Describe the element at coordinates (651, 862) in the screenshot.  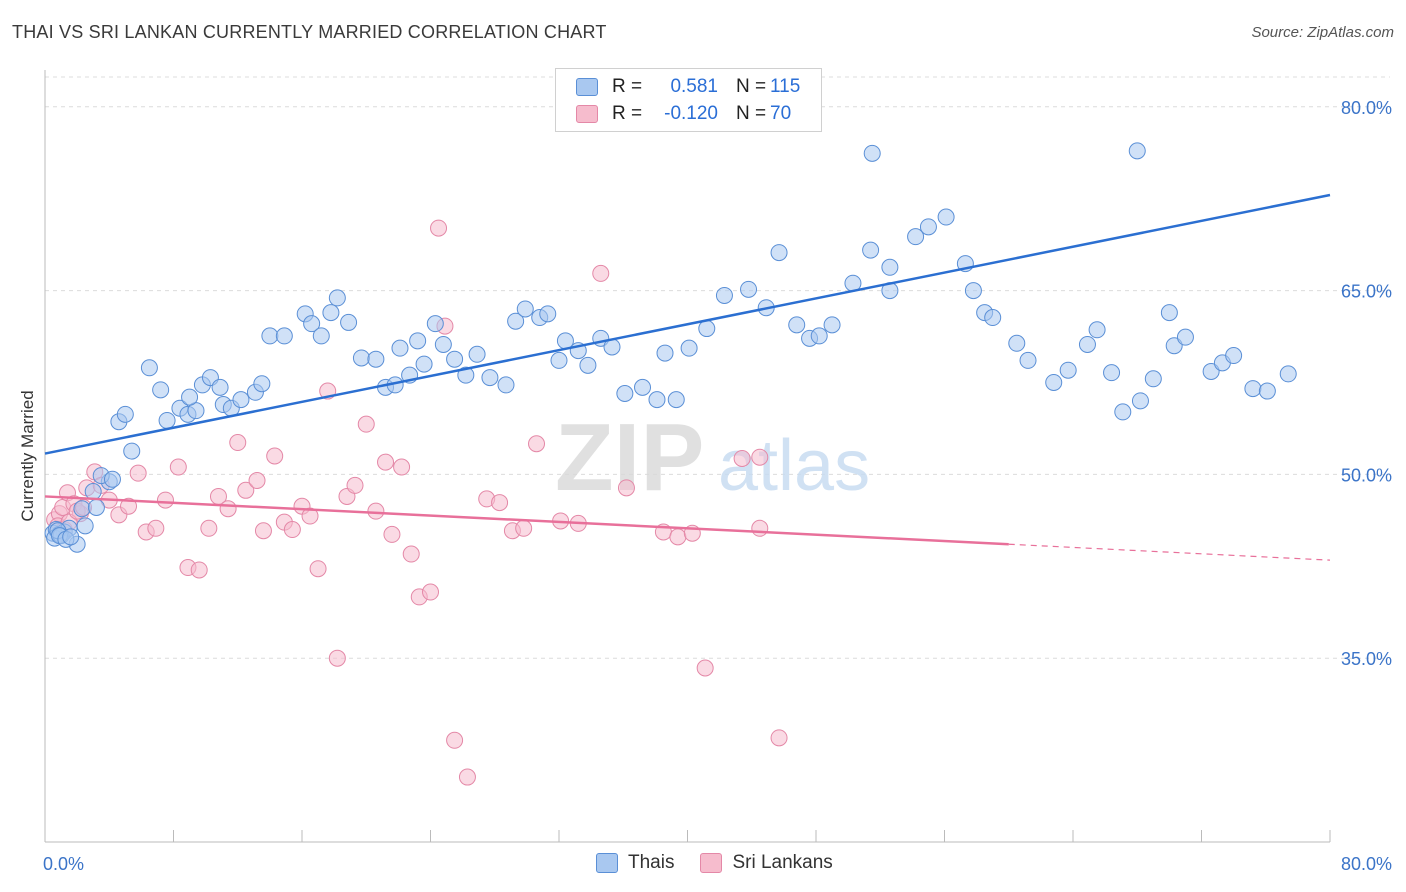
I see `thais-legend-label: Thais` at that location.